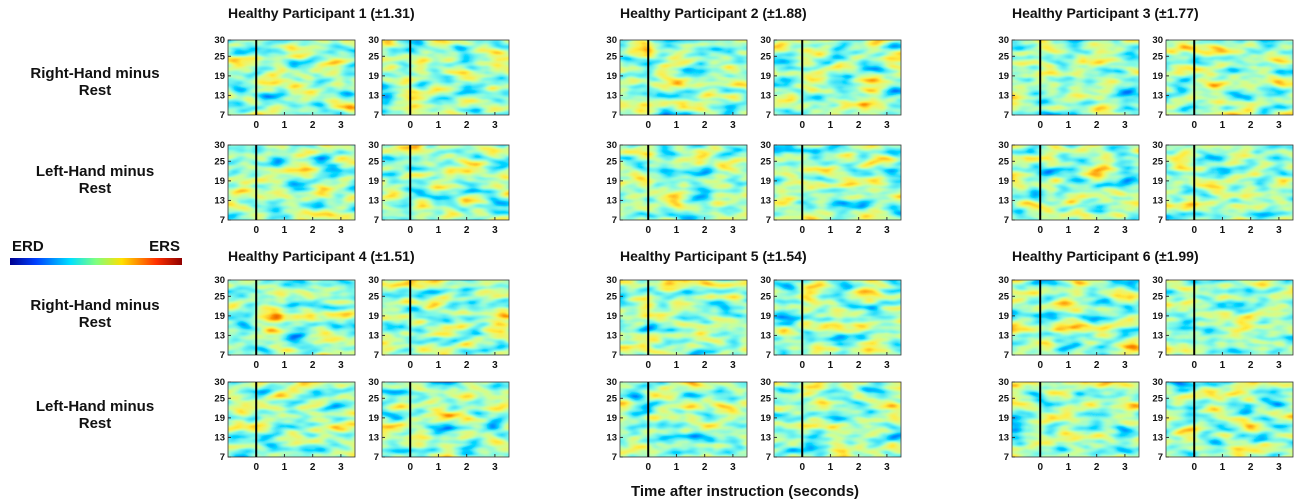 This screenshot has height=501, width=1312. What do you see at coordinates (96, 261) in the screenshot?
I see `colorbar` at bounding box center [96, 261].